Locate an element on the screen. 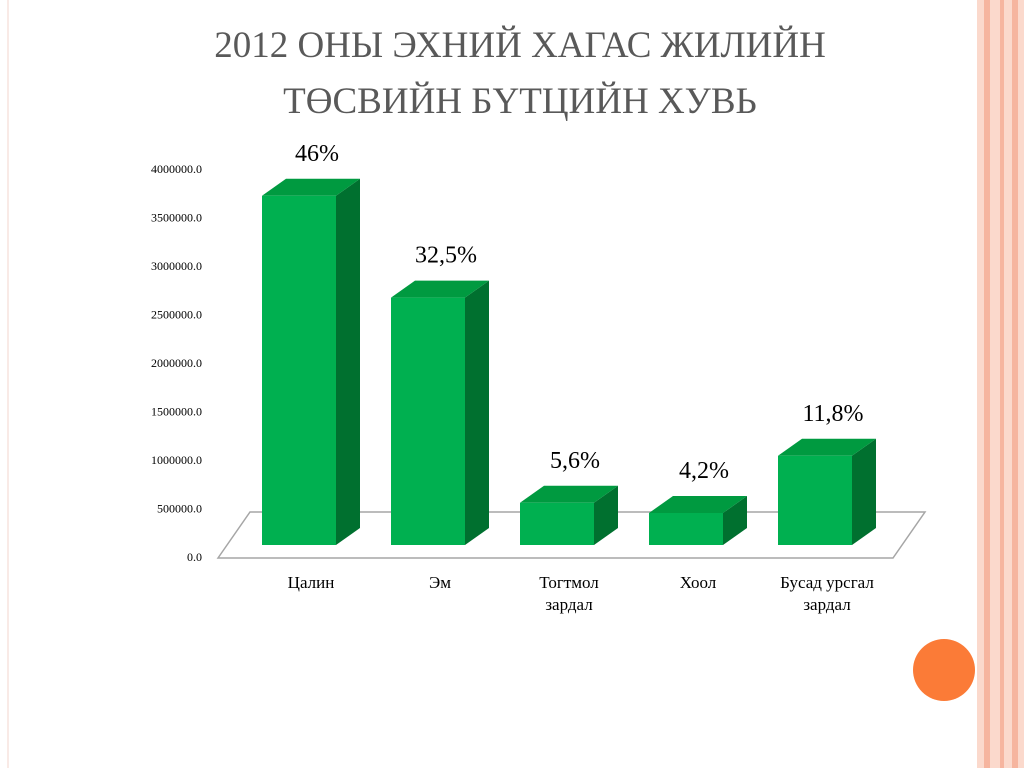 The height and width of the screenshot is (768, 1024). data-label: 4,2% is located at coordinates (704, 471).